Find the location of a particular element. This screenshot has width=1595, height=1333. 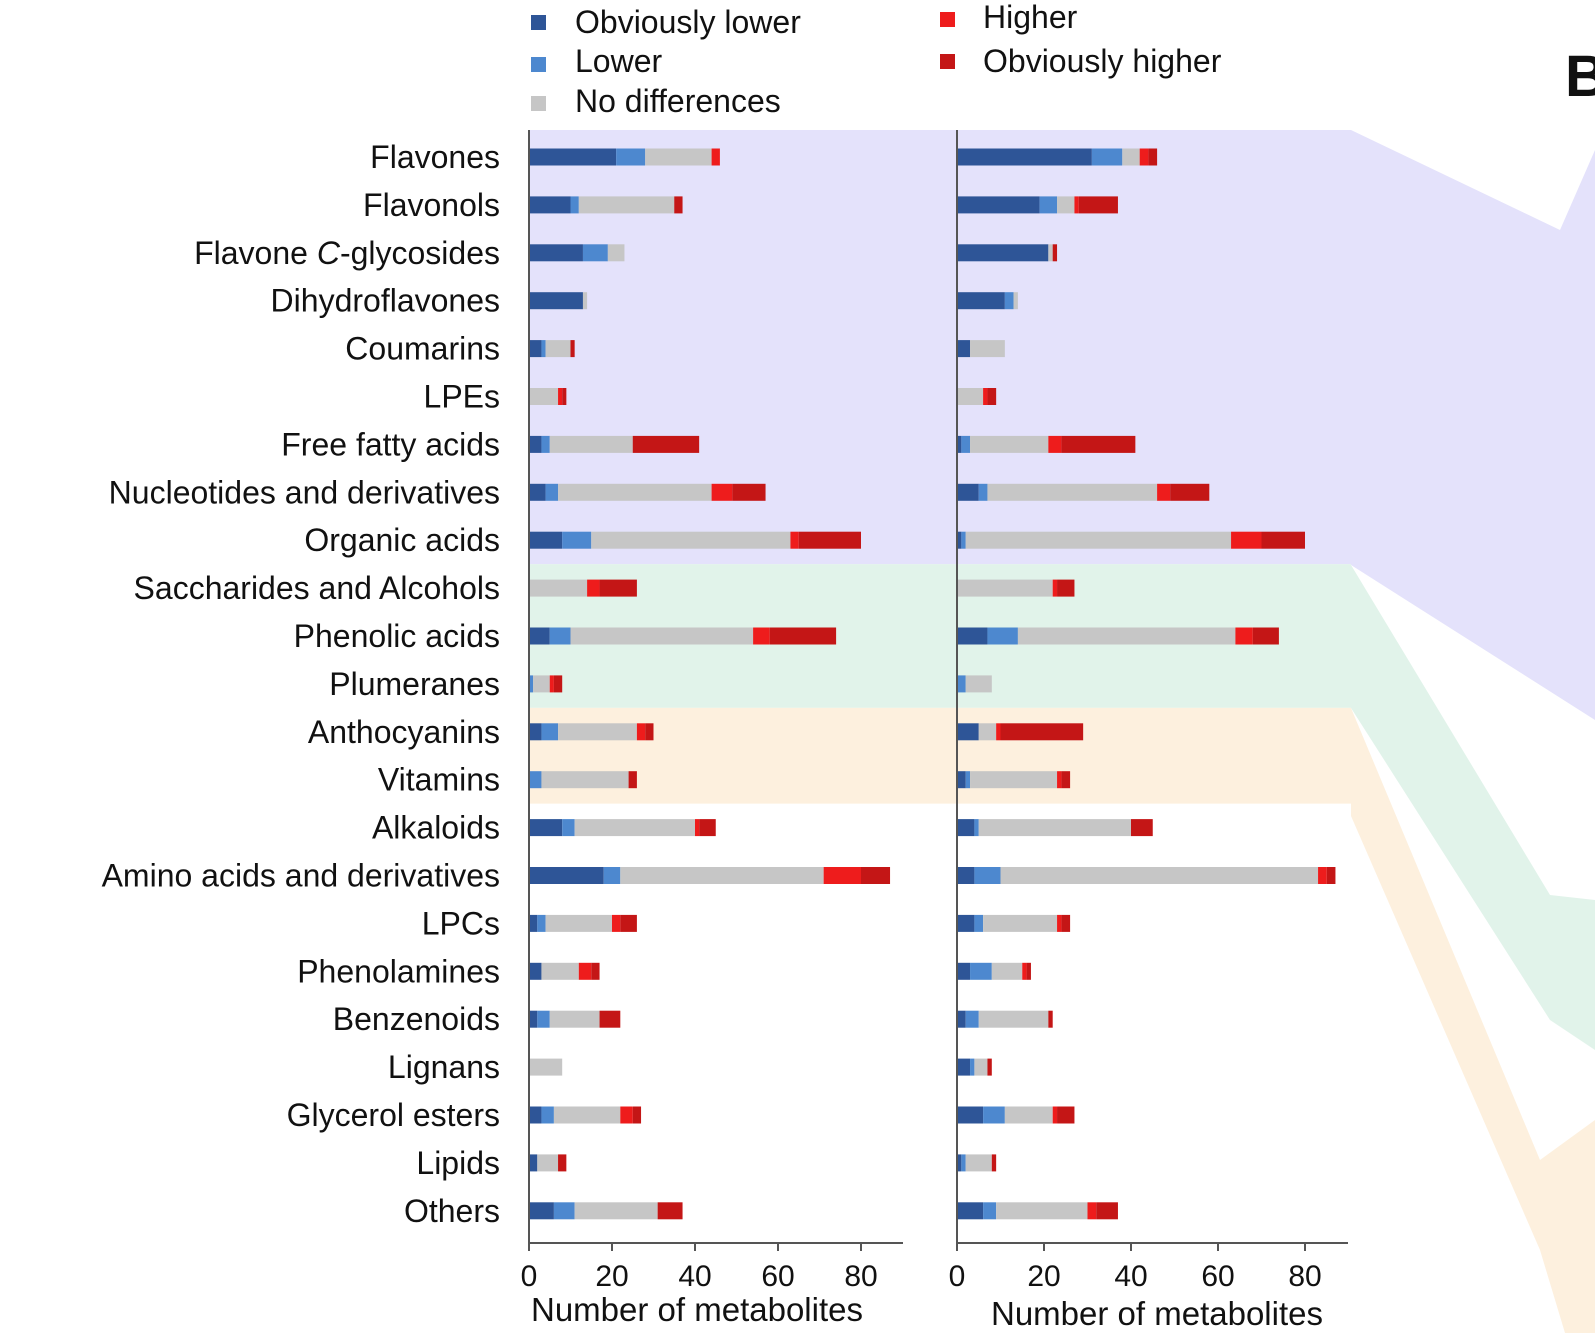

bar-vitamins-obviously-higher is located at coordinates (632, 780).